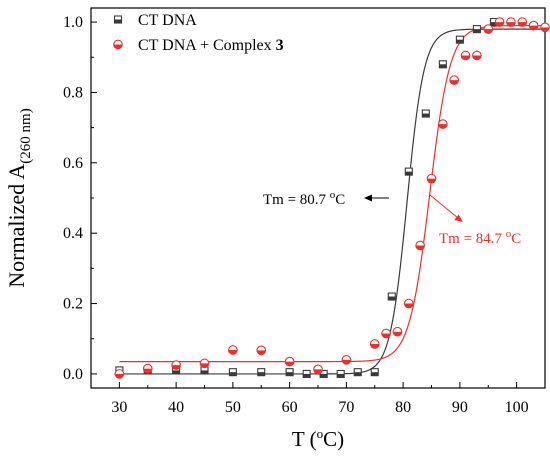 This screenshot has height=457, width=550. I want to click on legend-marker-ct-dna-complex, so click(118, 44).